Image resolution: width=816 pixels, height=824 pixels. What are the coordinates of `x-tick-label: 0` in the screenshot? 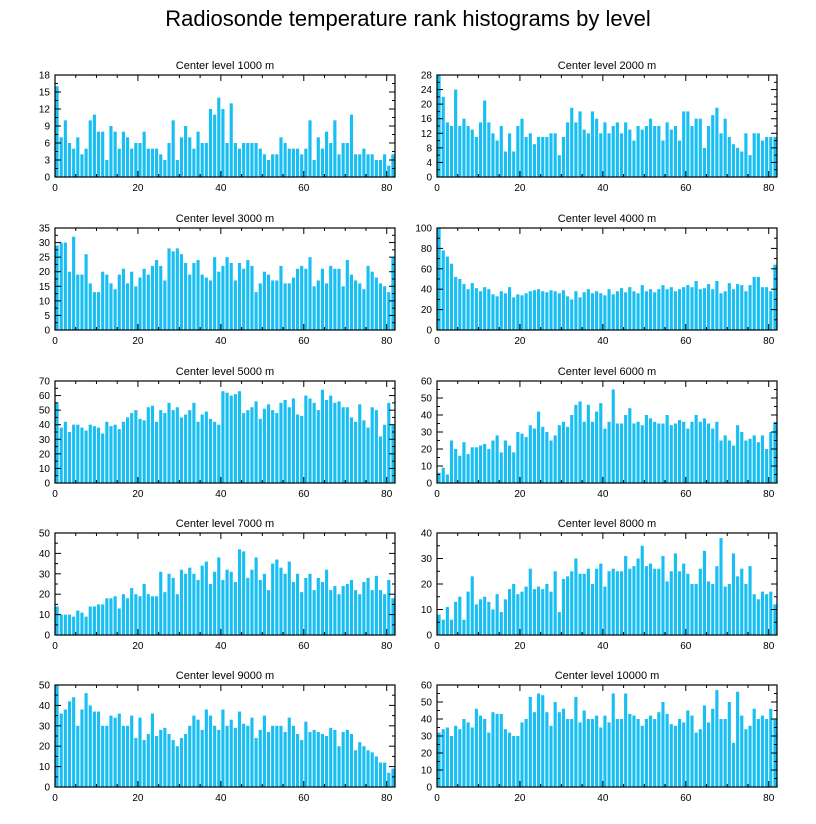 It's located at (437, 798).